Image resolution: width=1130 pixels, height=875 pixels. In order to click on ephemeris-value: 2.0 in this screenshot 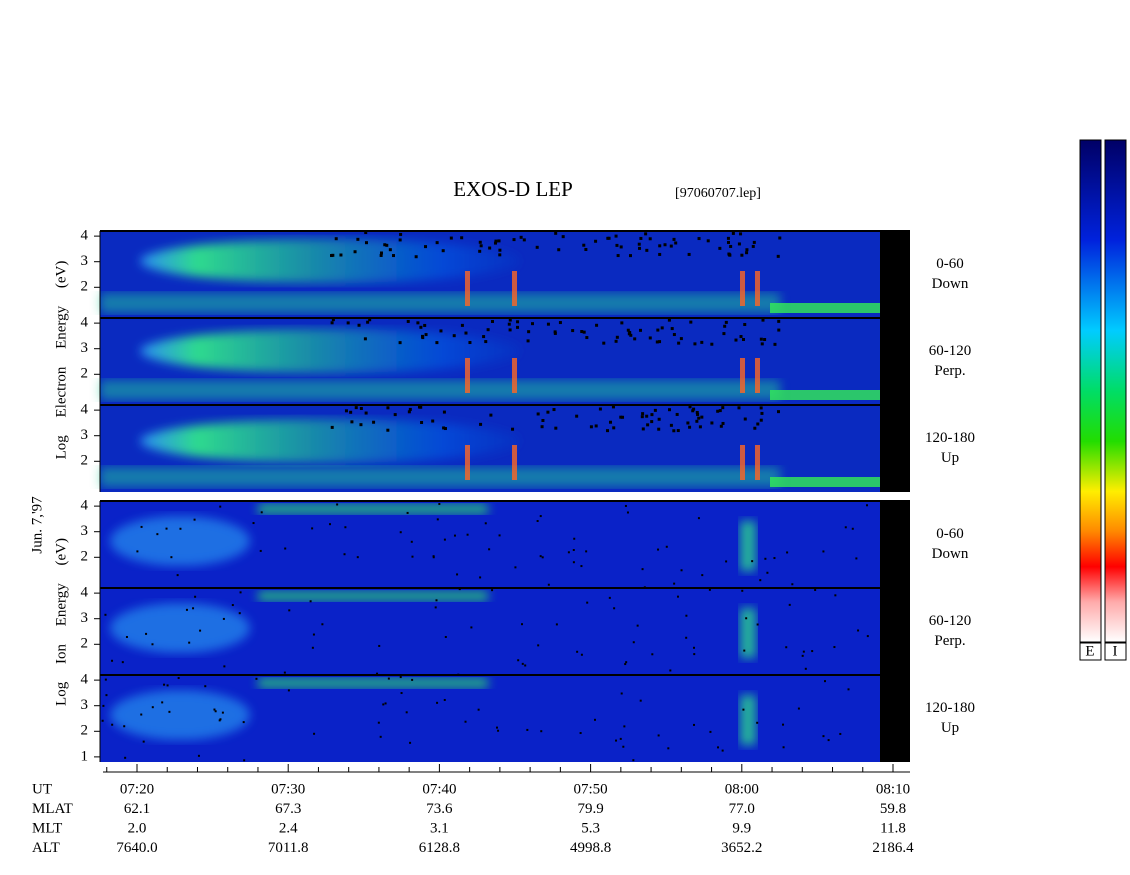, I will do `click(137, 828)`.